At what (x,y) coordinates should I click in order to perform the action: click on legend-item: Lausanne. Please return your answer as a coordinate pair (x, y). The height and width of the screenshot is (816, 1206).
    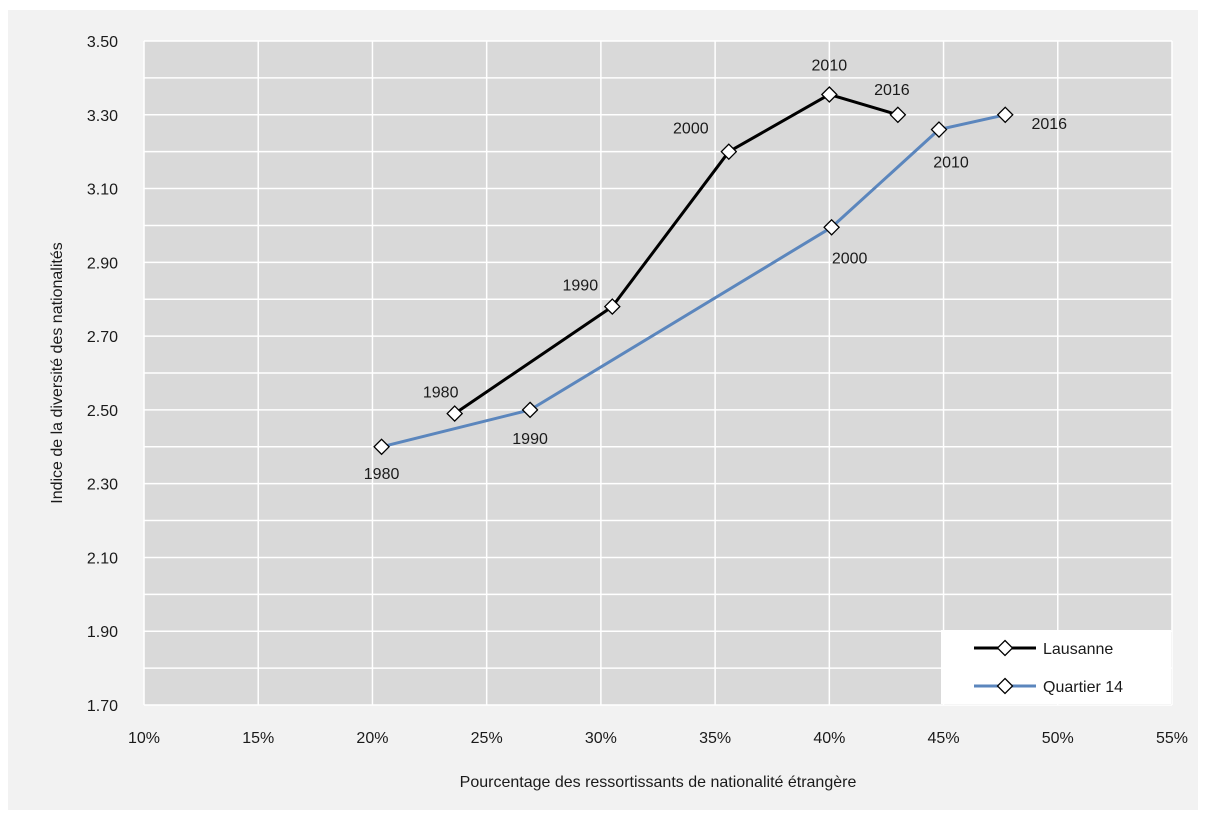
    Looking at the image, I should click on (1043, 648).